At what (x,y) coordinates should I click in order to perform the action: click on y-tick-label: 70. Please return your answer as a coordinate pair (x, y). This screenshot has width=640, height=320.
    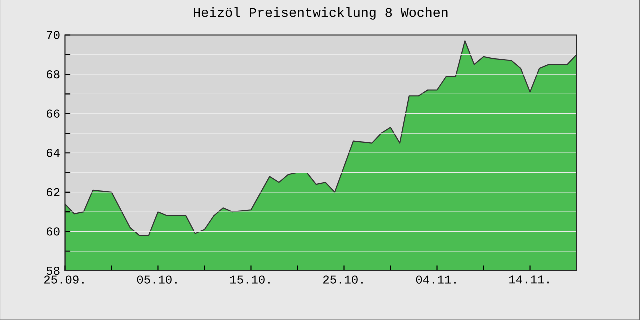
    Looking at the image, I should click on (53, 35).